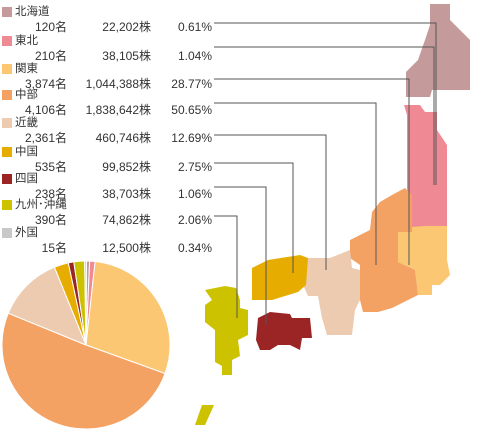  Describe the element at coordinates (118, 84) in the screenshot. I see `share-count: 1,044,388株` at that location.